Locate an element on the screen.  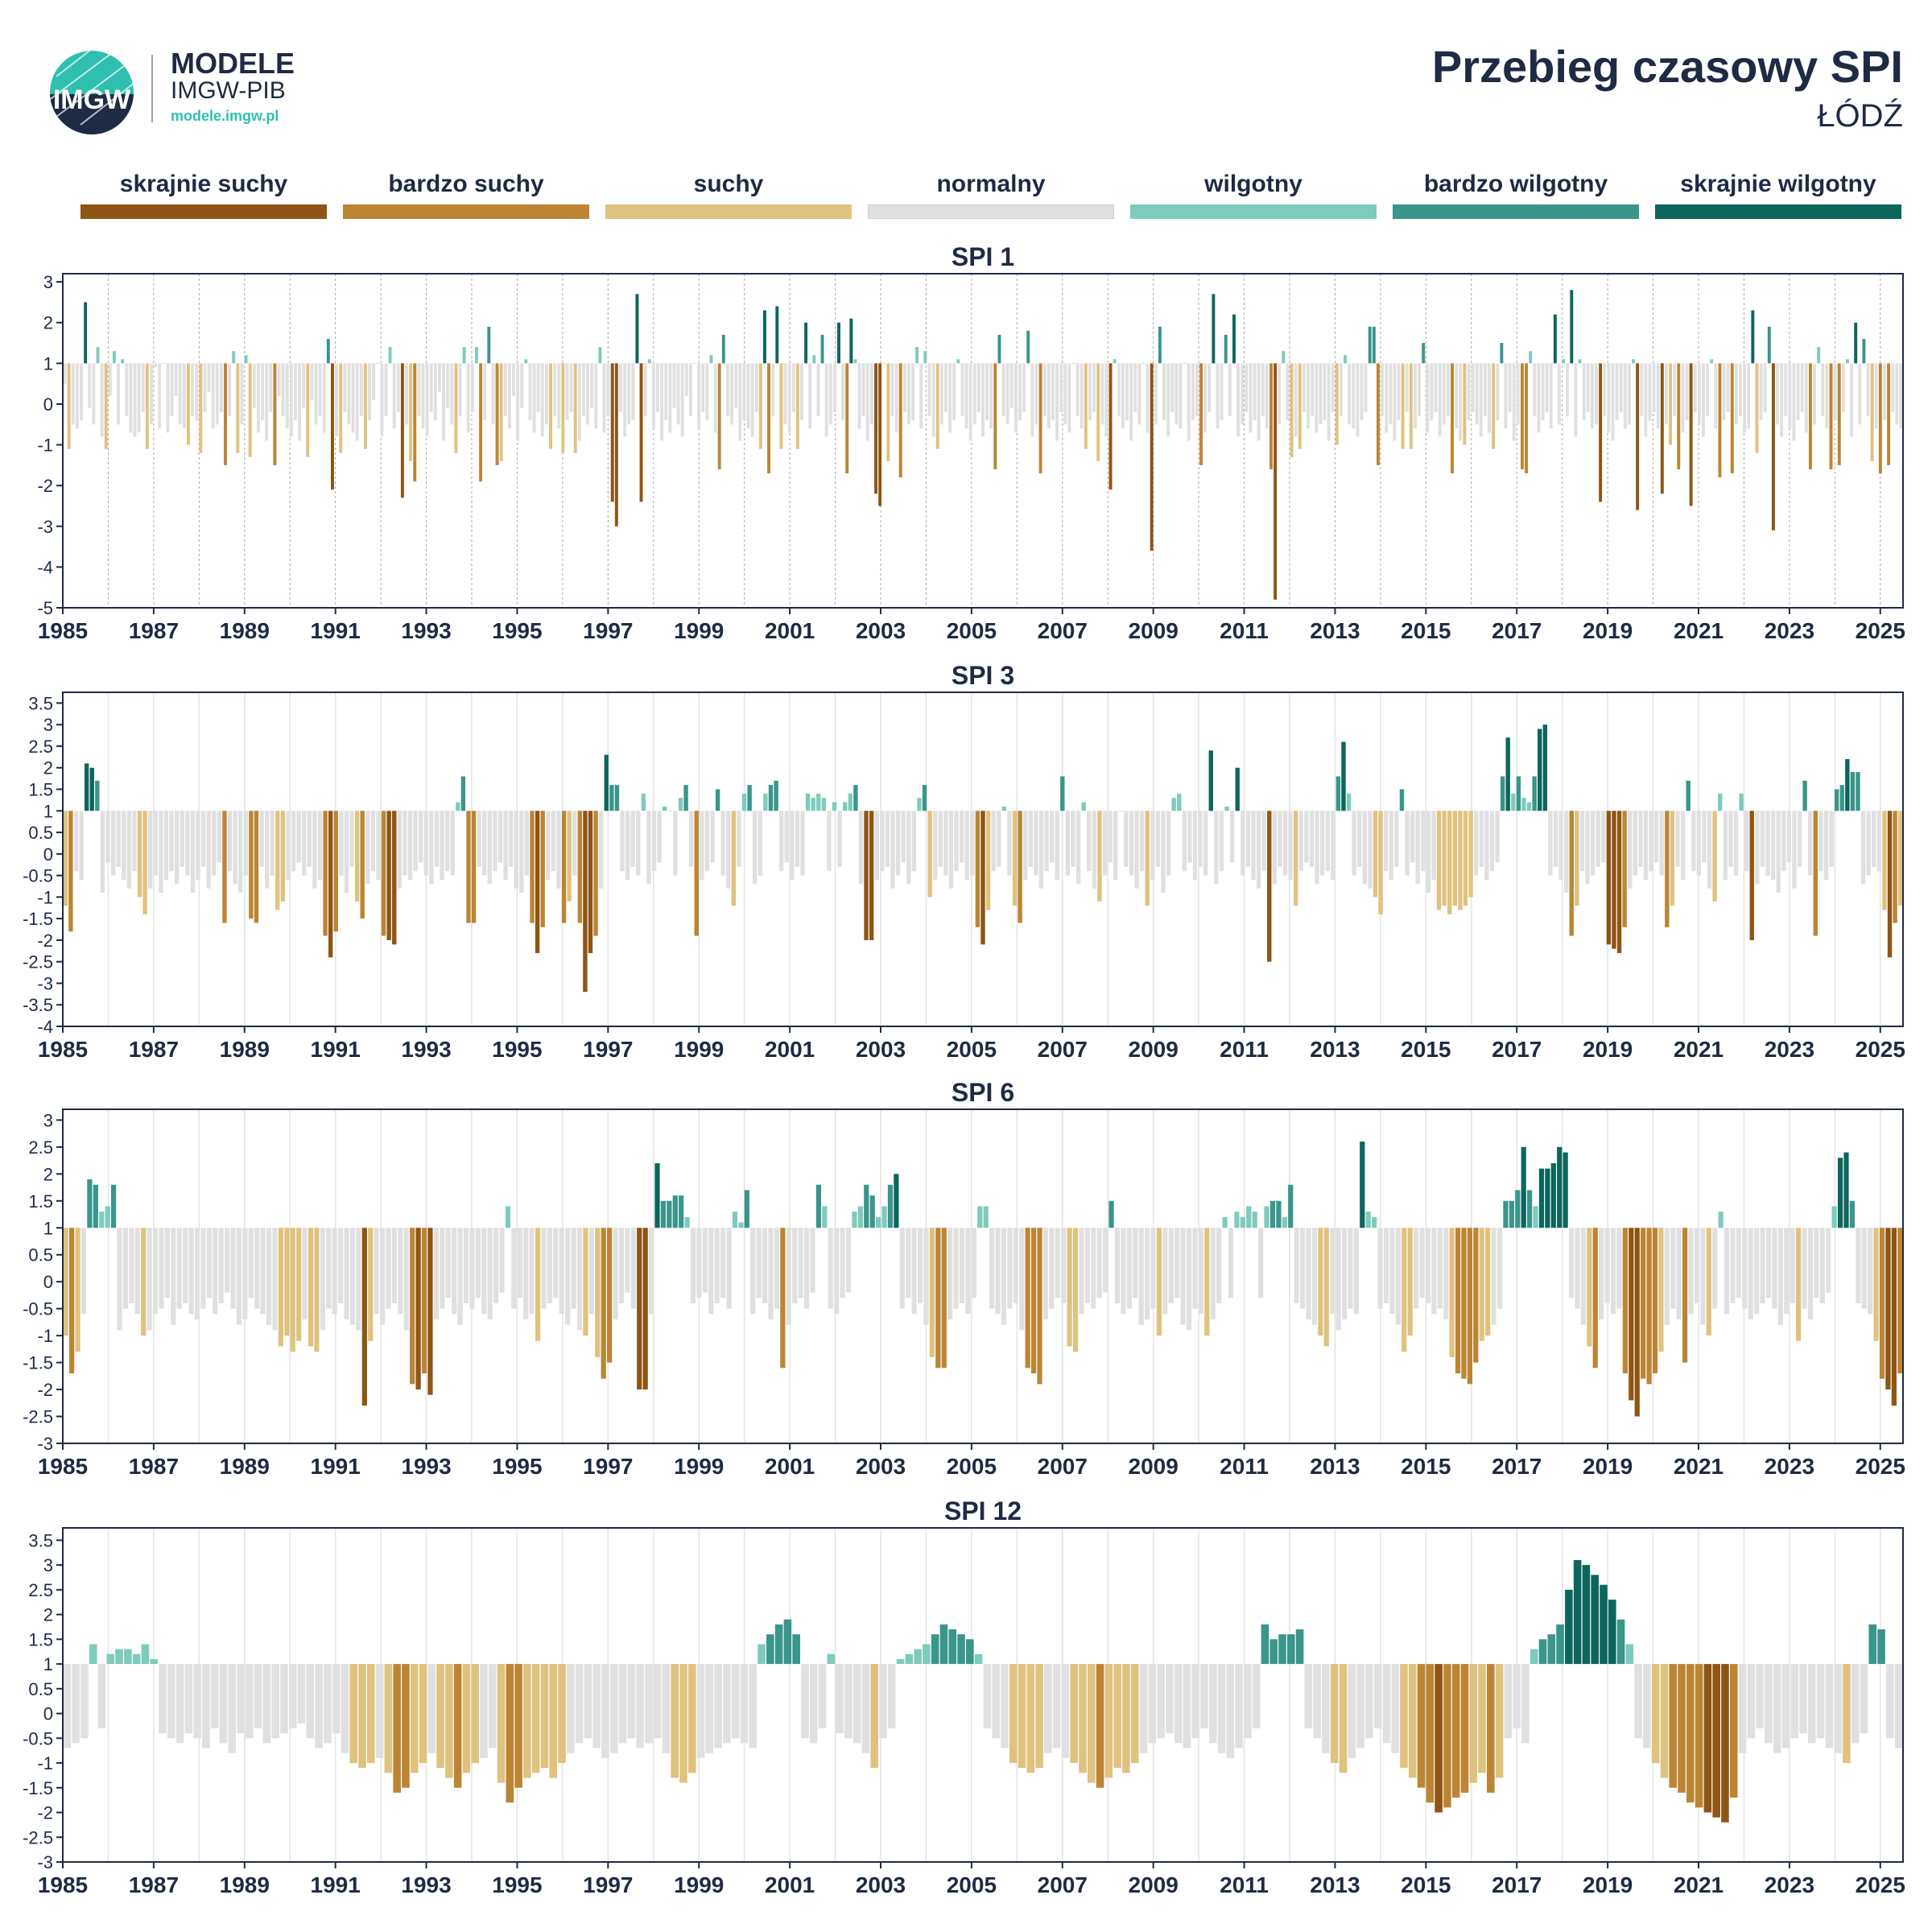
legend-item: skrajnie wilgotny is located at coordinates (1778, 194).